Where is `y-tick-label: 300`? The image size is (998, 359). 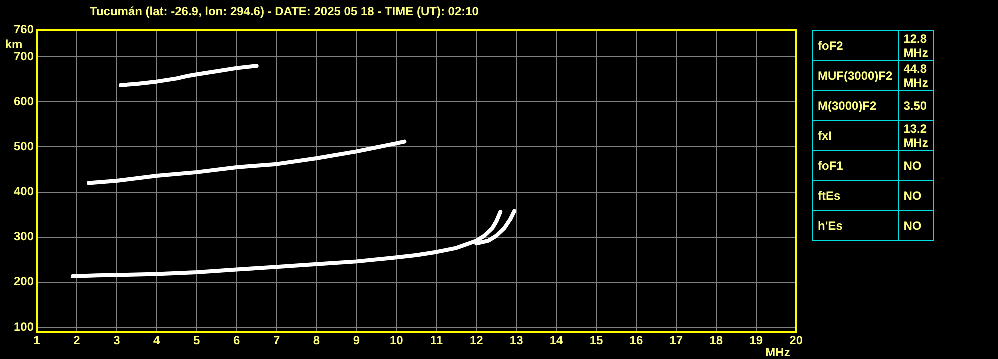 y-tick-label: 300 is located at coordinates (24, 237).